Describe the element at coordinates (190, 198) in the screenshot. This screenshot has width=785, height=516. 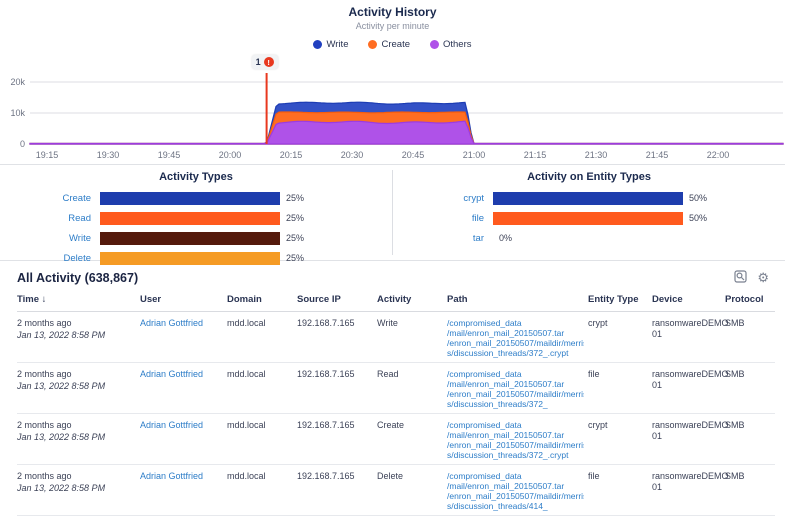
I see `bar-create` at that location.